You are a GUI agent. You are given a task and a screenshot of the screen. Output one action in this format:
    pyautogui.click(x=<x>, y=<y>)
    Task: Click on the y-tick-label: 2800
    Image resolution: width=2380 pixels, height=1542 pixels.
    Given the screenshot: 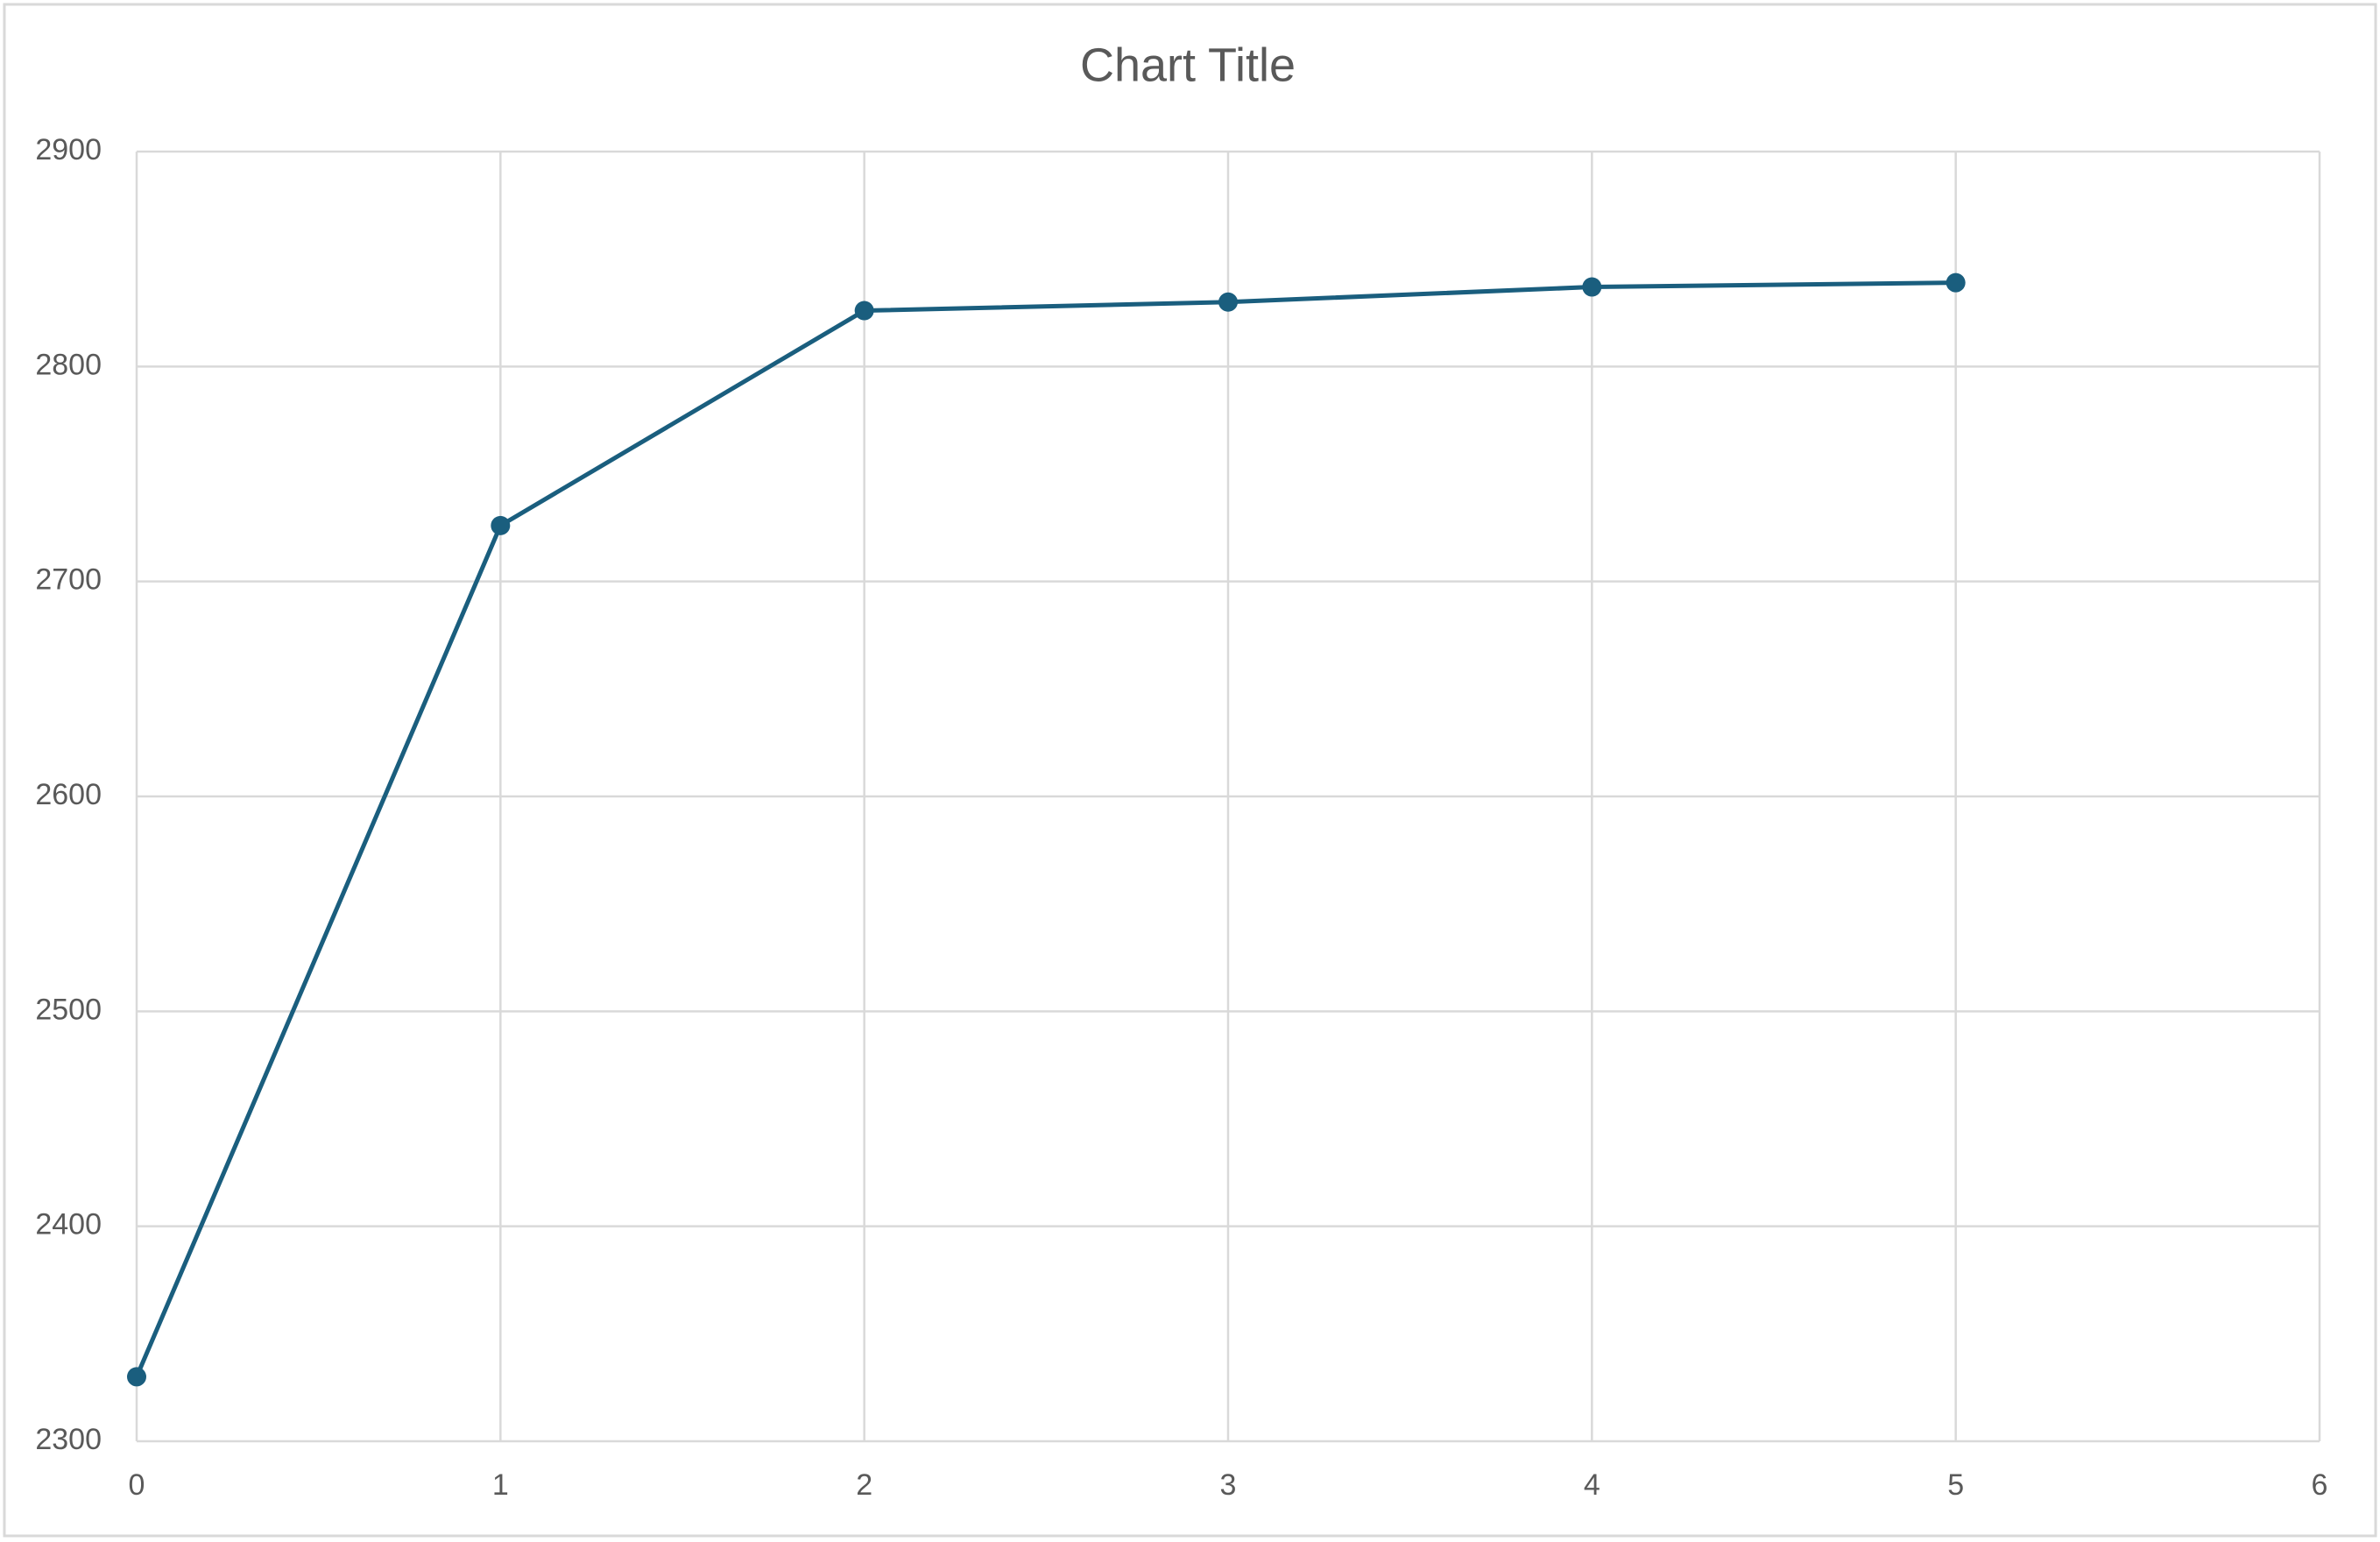 What is the action you would take?
    pyautogui.click(x=68, y=364)
    